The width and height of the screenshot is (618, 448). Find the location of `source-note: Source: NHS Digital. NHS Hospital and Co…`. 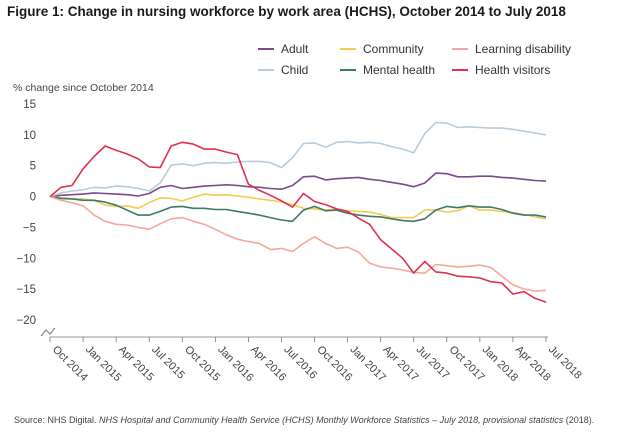

source-note: Source: NHS Digital. NHS Hospital and Co… is located at coordinates (311, 420).